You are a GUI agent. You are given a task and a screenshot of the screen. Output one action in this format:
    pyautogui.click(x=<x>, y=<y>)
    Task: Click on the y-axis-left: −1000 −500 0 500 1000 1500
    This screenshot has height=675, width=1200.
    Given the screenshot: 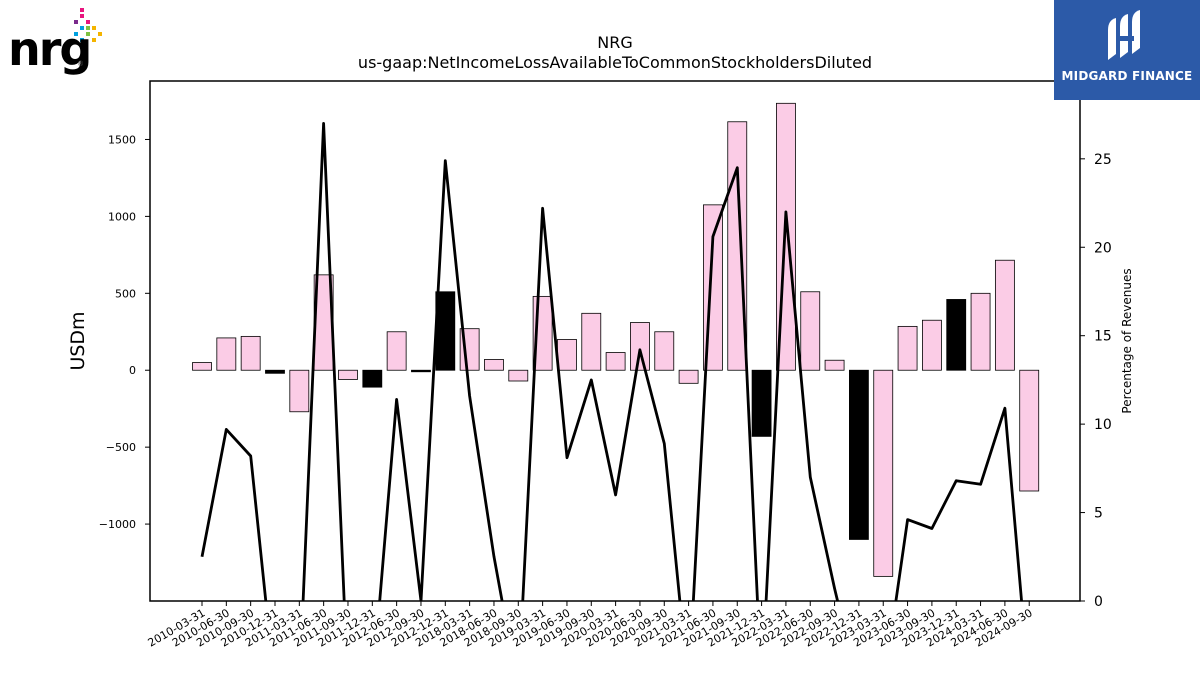 What is the action you would take?
    pyautogui.click(x=124, y=332)
    